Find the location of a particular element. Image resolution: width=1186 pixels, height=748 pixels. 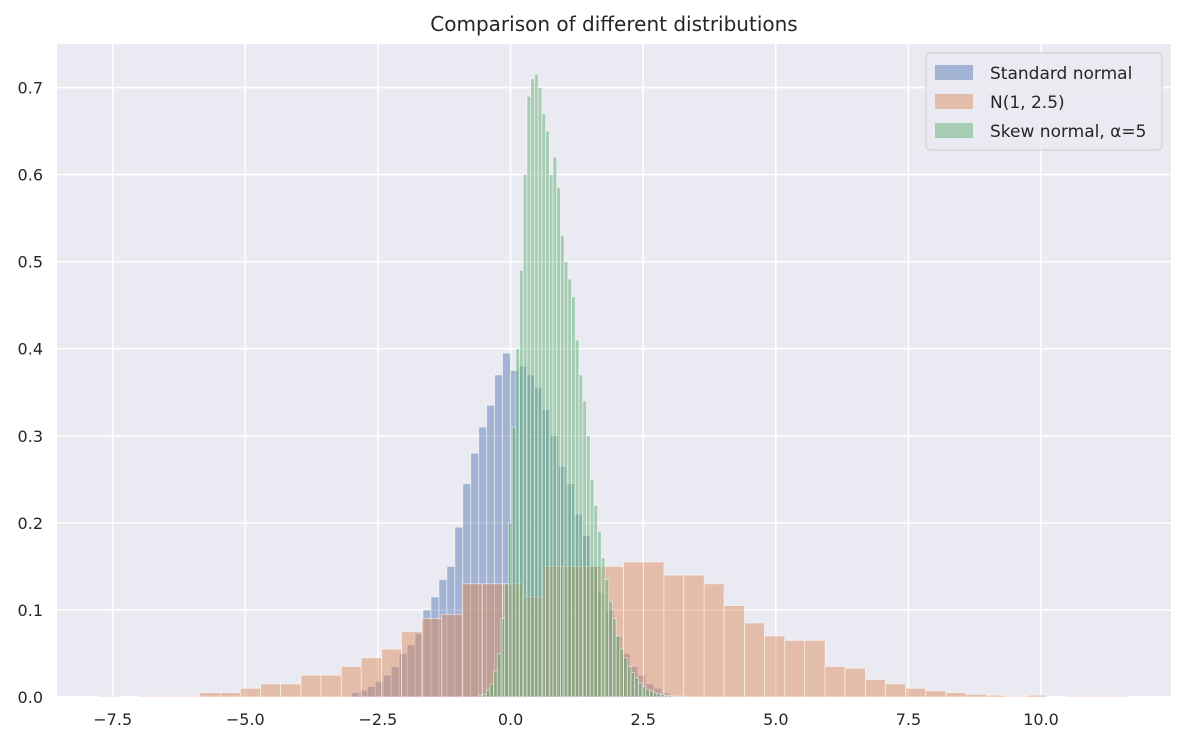

y-tick-label: 0.3 is located at coordinates (30, 436).